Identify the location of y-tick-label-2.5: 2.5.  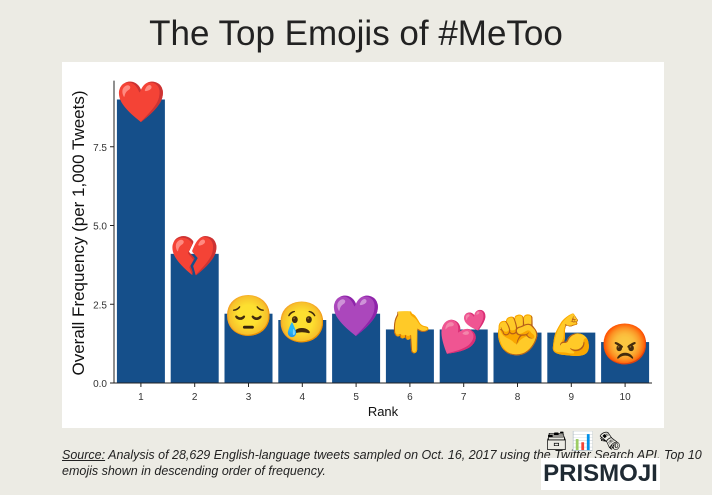
(100, 305).